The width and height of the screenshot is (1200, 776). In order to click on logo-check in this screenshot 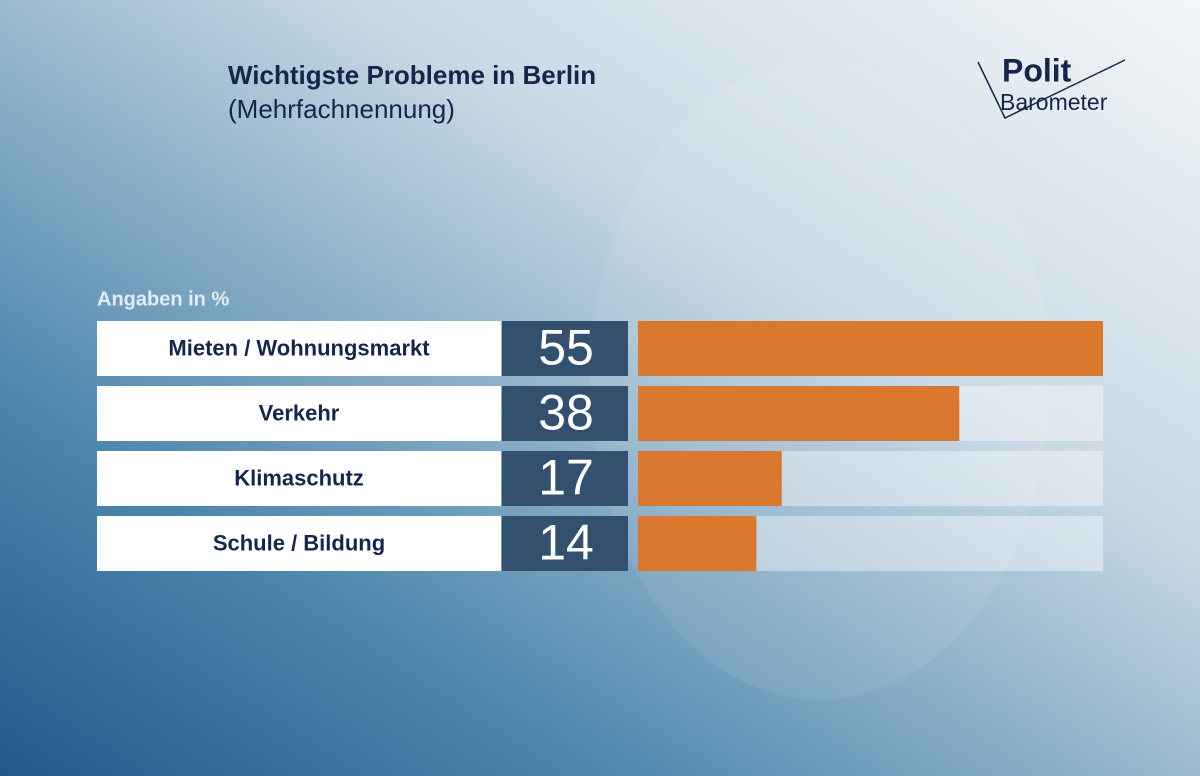, I will do `click(1051, 89)`.